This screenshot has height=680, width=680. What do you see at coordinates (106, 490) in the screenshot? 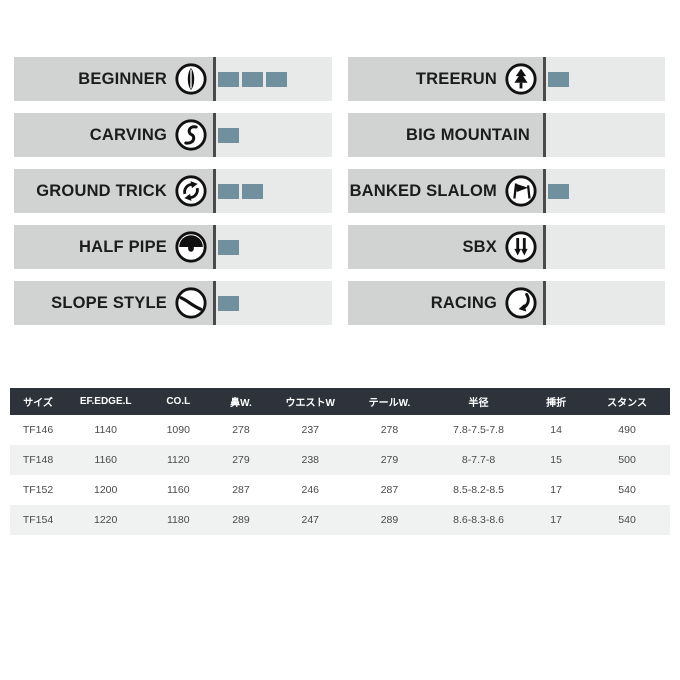
I see `table-cell: 1200` at bounding box center [106, 490].